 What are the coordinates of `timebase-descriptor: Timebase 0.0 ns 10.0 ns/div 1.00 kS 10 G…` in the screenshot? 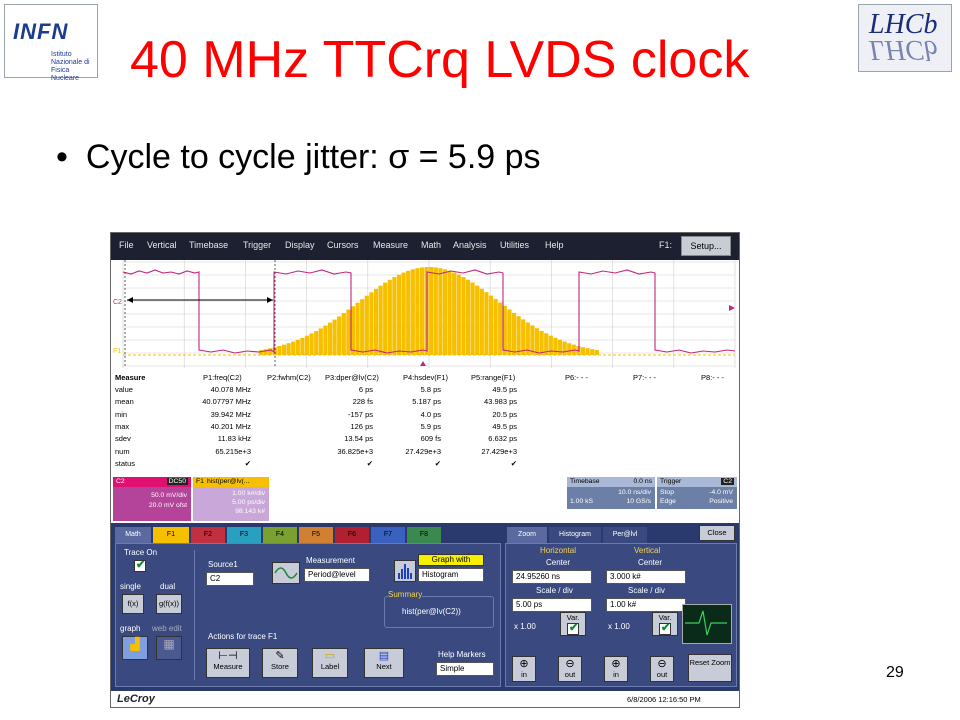 It's located at (611, 493).